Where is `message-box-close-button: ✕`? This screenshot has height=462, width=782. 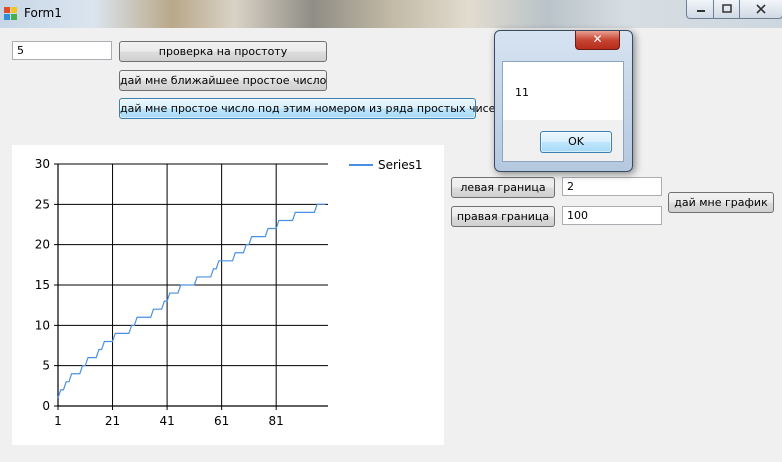
message-box-close-button: ✕ is located at coordinates (597, 40).